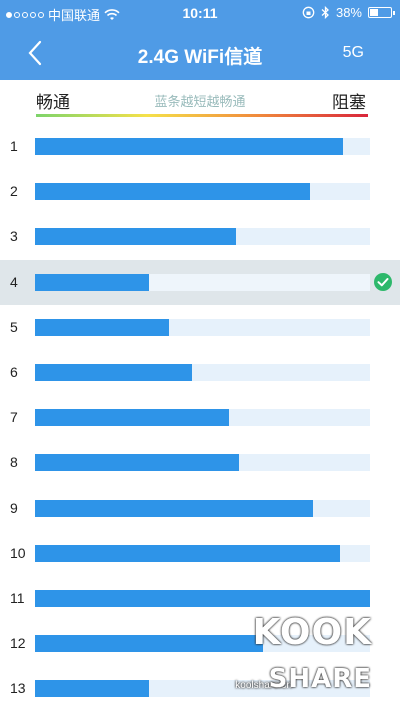 The image size is (400, 711). Describe the element at coordinates (202, 115) in the screenshot. I see `legend-gradient-bar` at that location.